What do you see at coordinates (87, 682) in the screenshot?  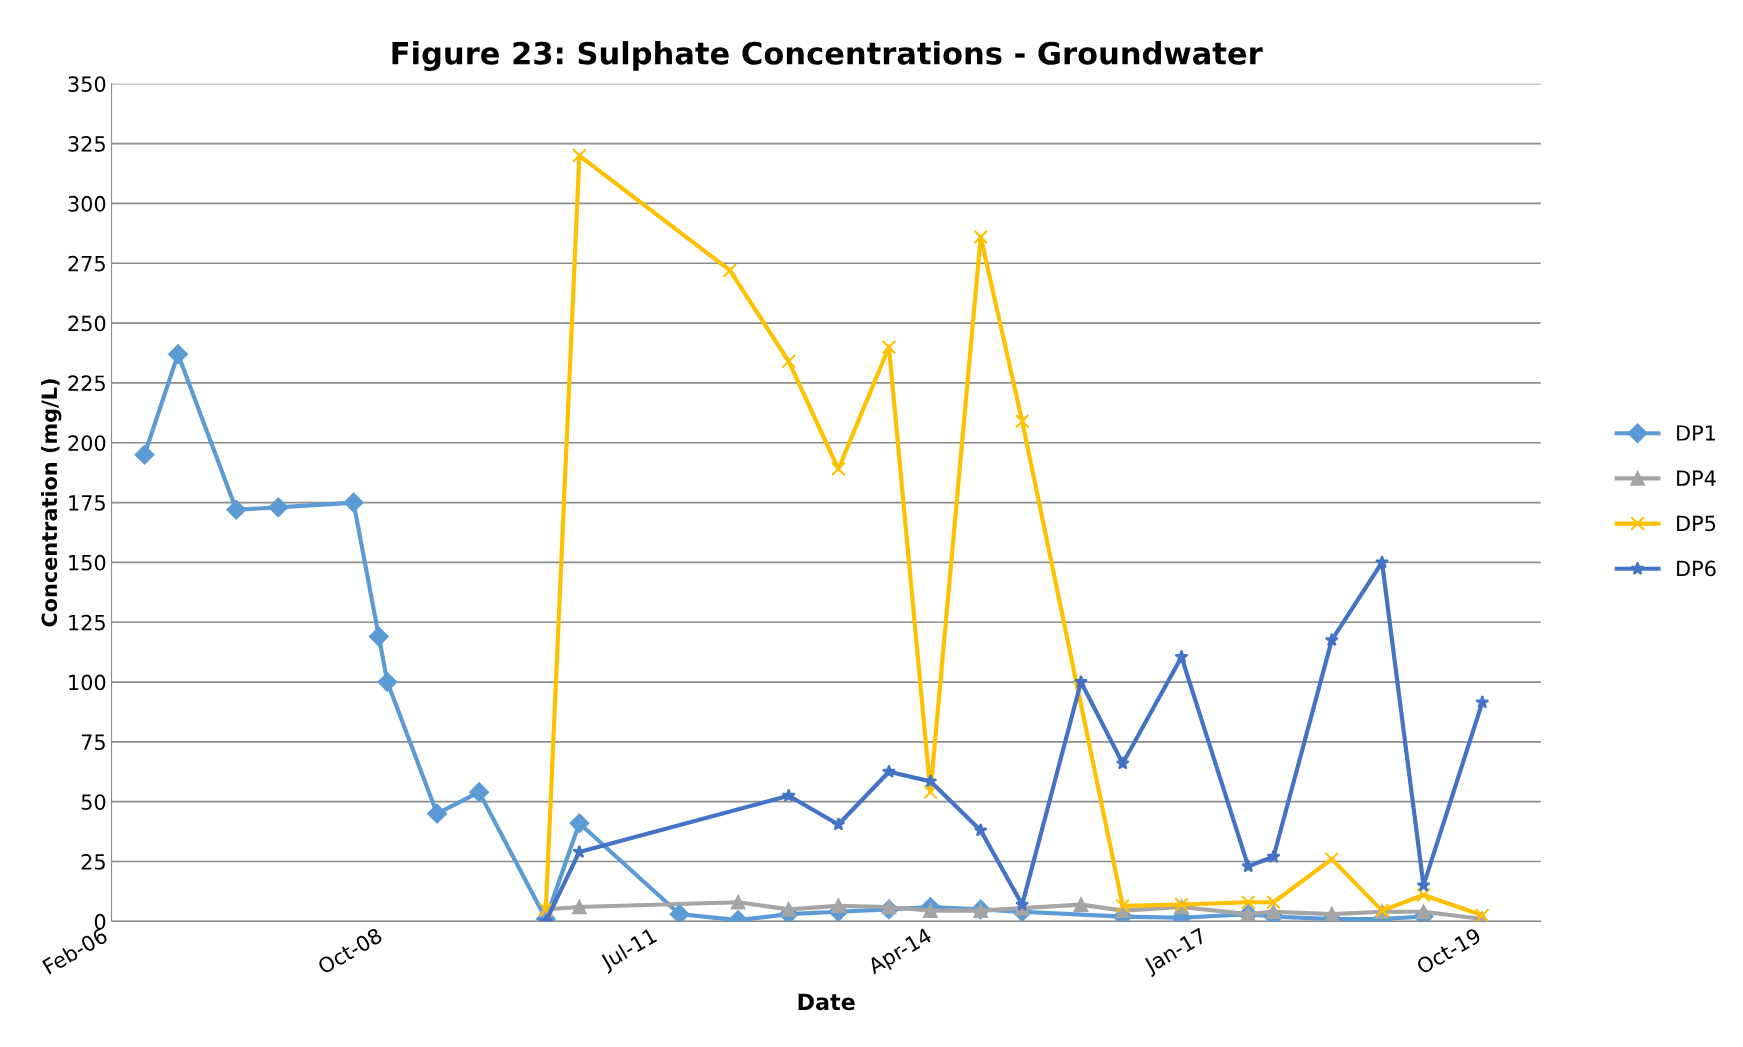 I see `y-tick-label: 100` at bounding box center [87, 682].